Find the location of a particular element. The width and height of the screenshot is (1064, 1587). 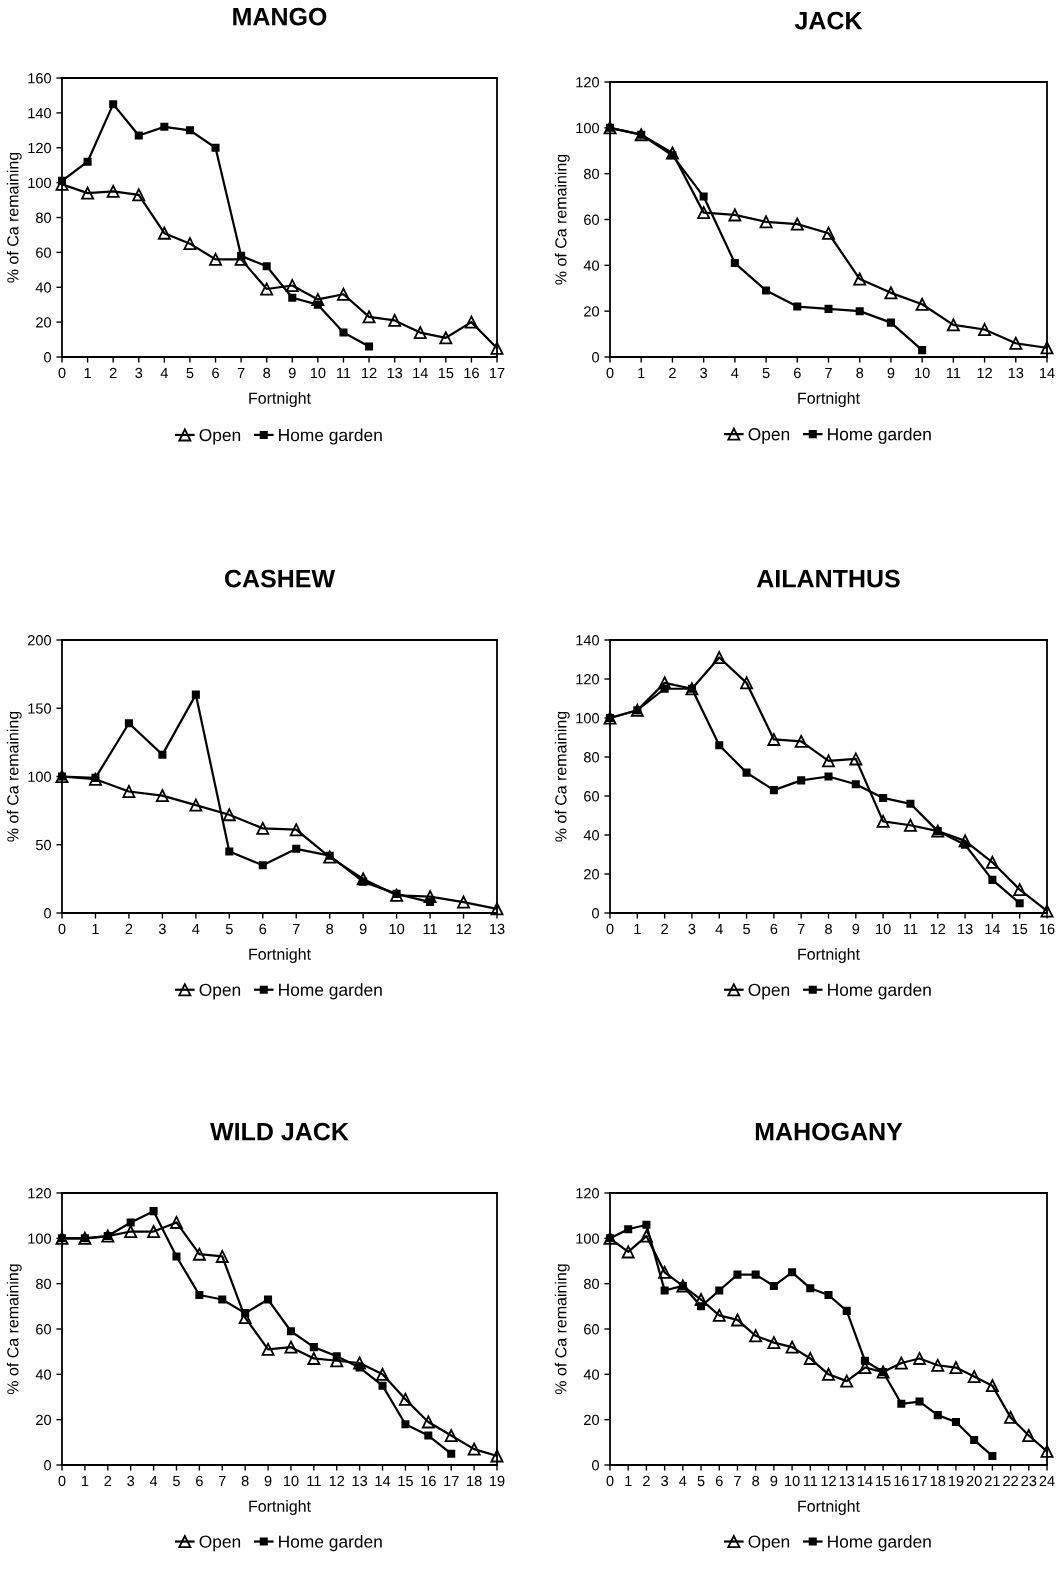

x-tick-label: 18 is located at coordinates (474, 1481).